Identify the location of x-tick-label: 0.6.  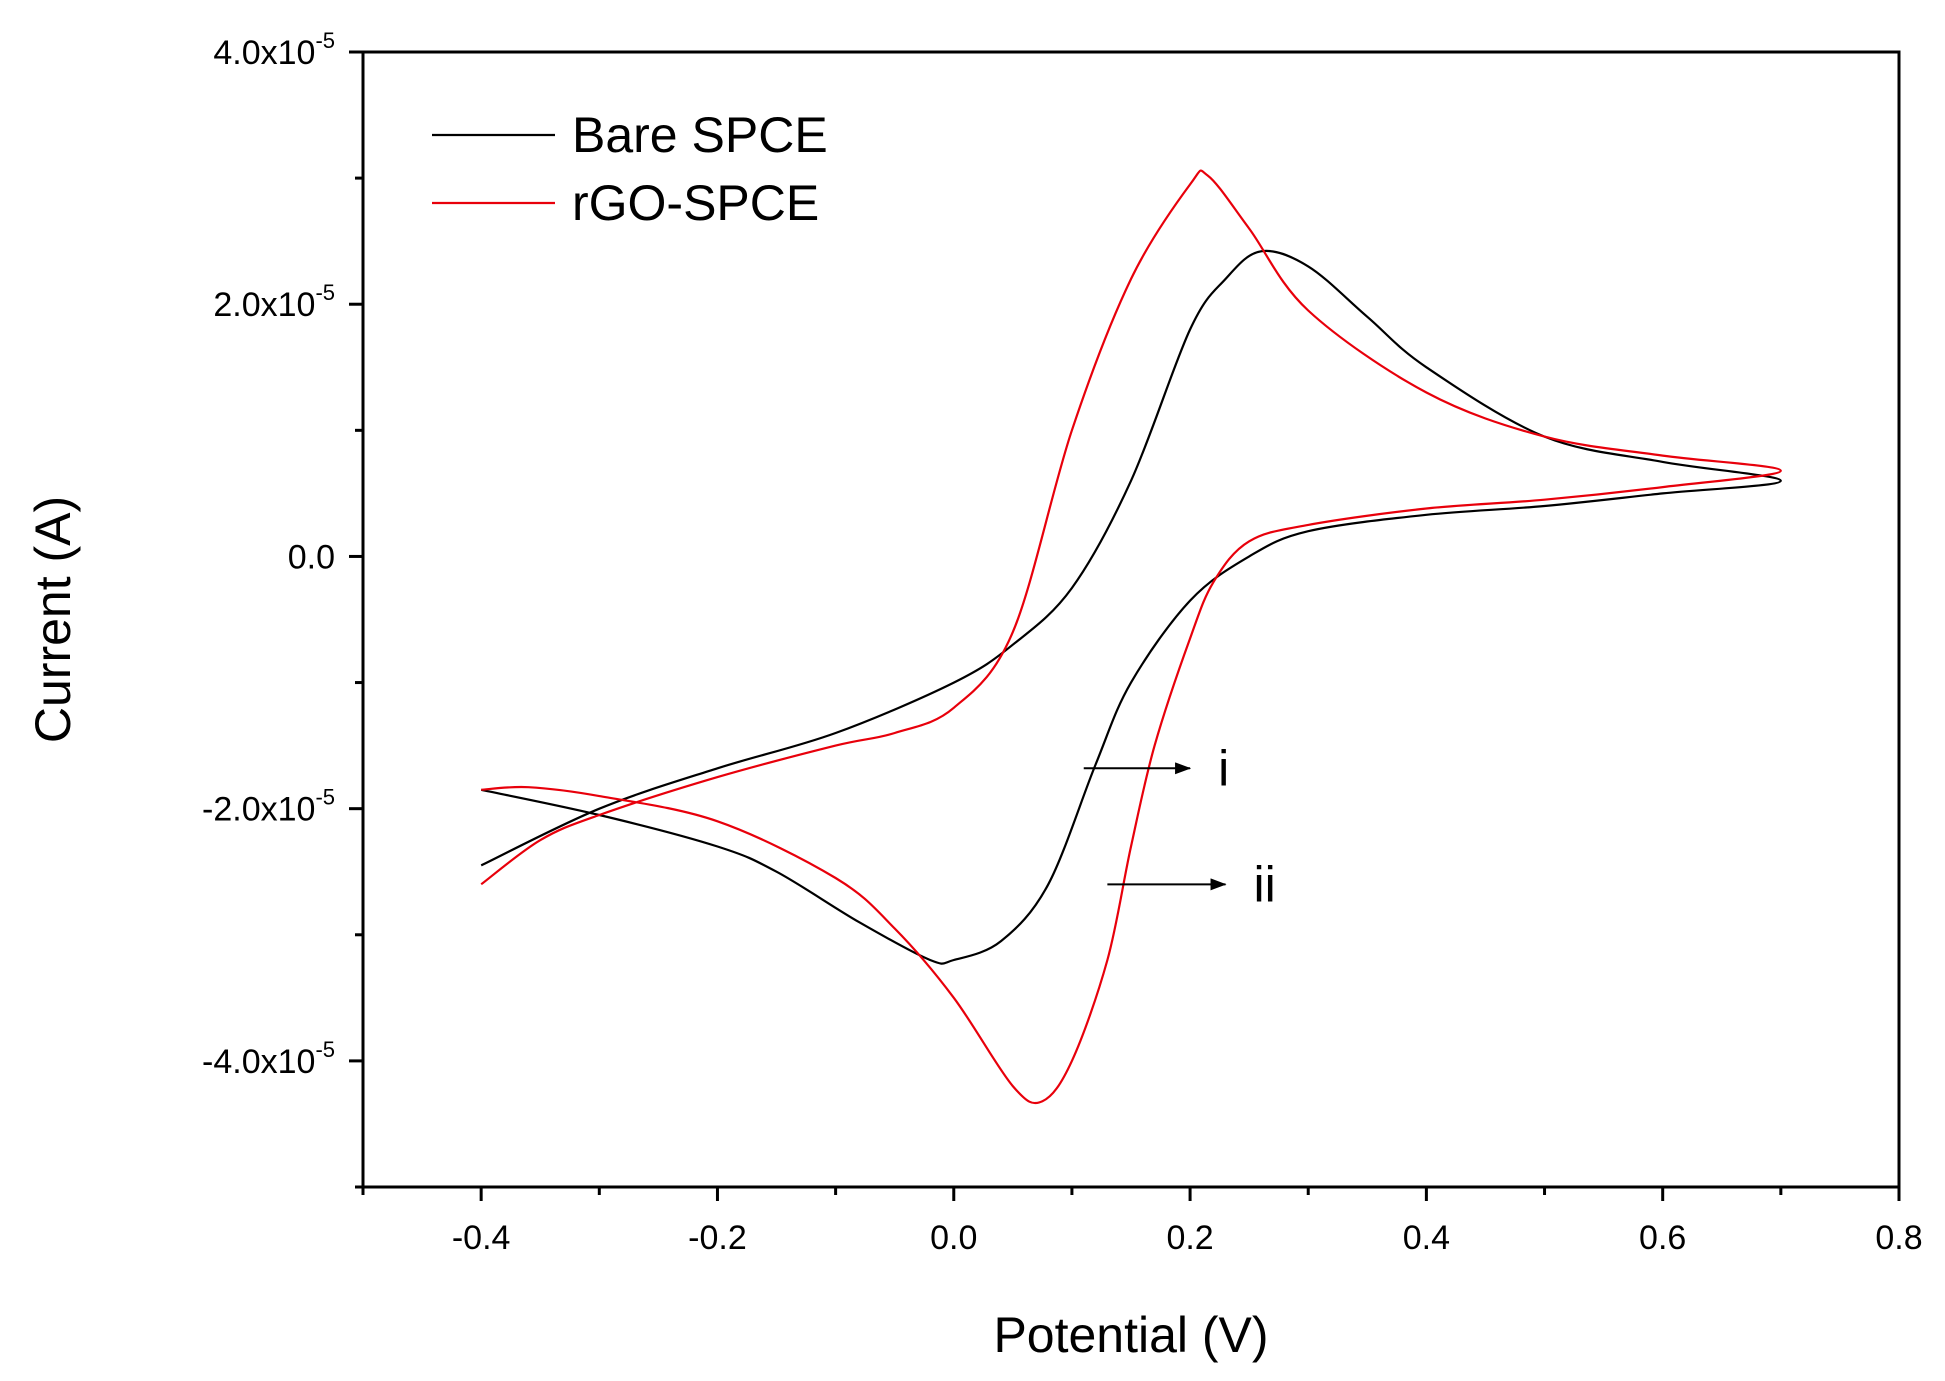
(1662, 1238).